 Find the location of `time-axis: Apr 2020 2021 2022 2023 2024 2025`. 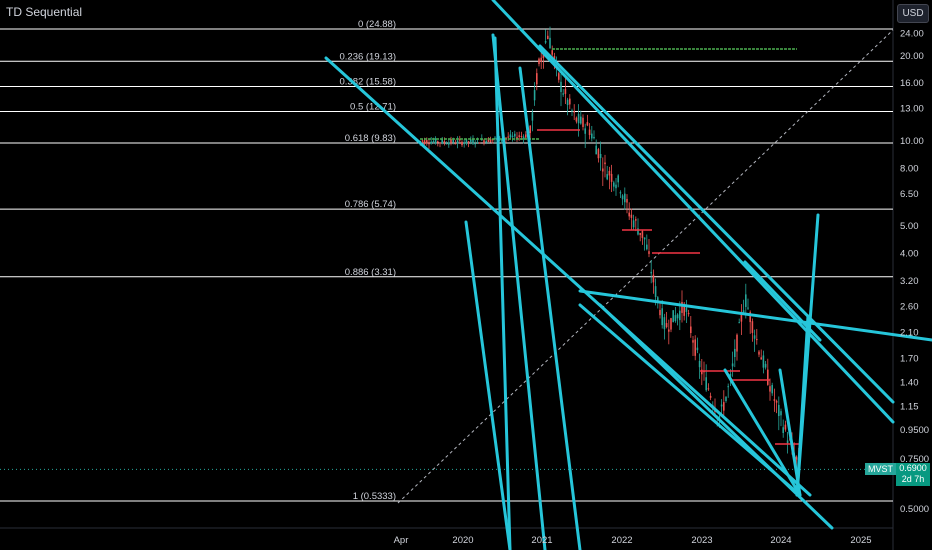

time-axis: Apr 2020 2021 2022 2023 2024 2025 is located at coordinates (633, 540).